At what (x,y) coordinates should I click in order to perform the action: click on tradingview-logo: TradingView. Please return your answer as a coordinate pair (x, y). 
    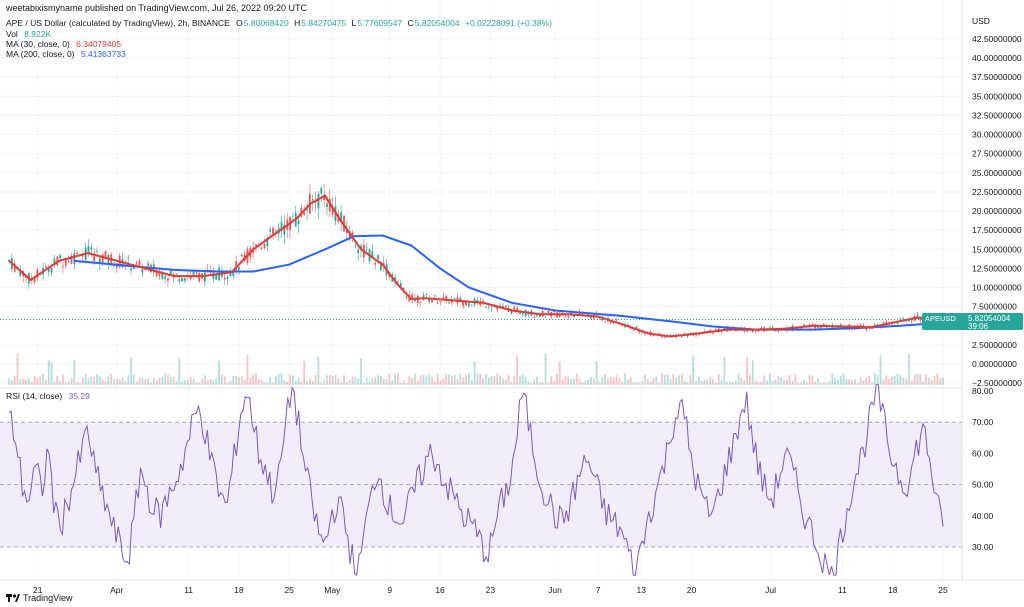
    Looking at the image, I should click on (39, 598).